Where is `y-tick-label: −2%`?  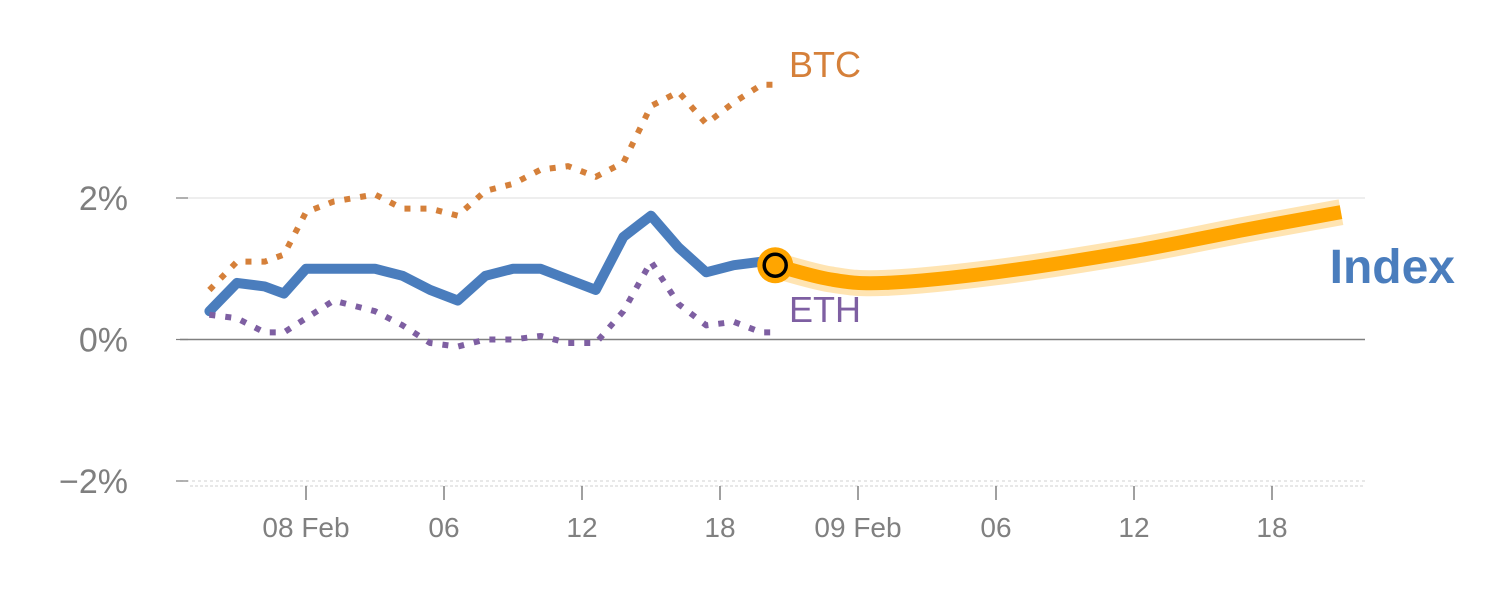 y-tick-label: −2% is located at coordinates (93, 482).